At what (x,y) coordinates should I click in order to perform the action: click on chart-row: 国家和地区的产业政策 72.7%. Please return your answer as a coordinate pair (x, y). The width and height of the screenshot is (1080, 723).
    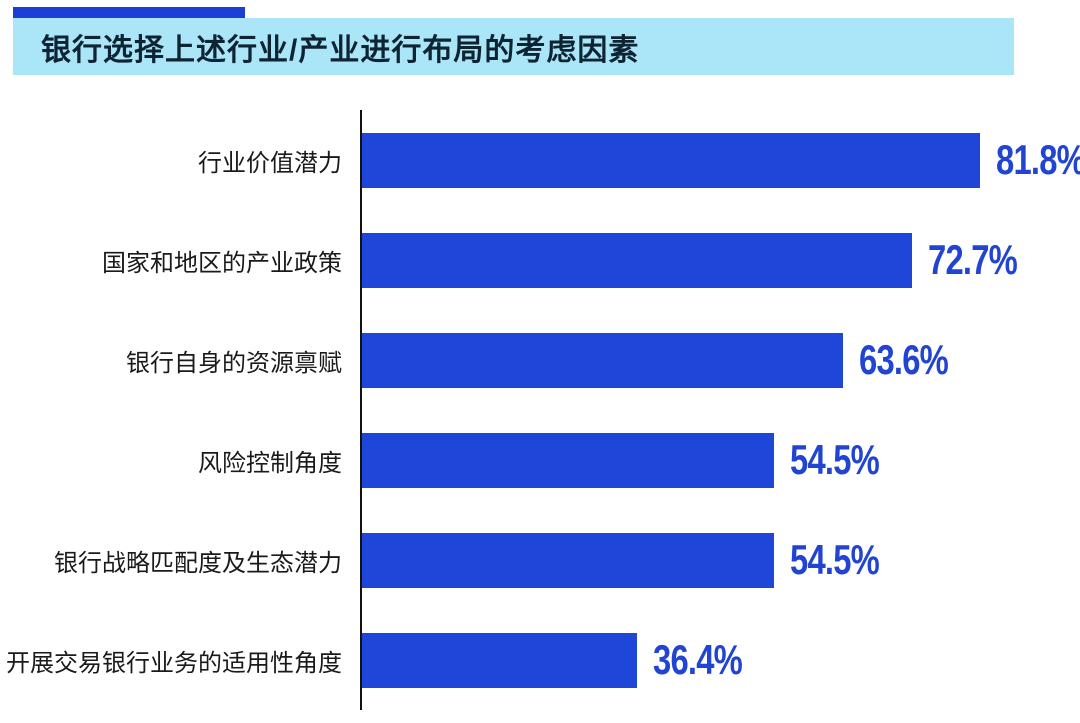
    Looking at the image, I should click on (540, 260).